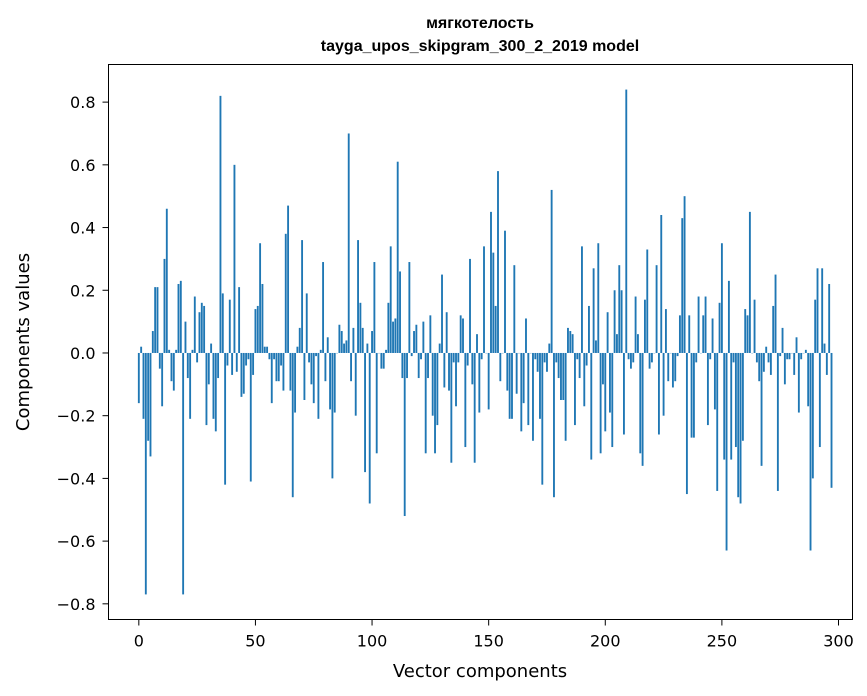  Describe the element at coordinates (82, 290) in the screenshot. I see `y-tick-label: 0.2` at that location.